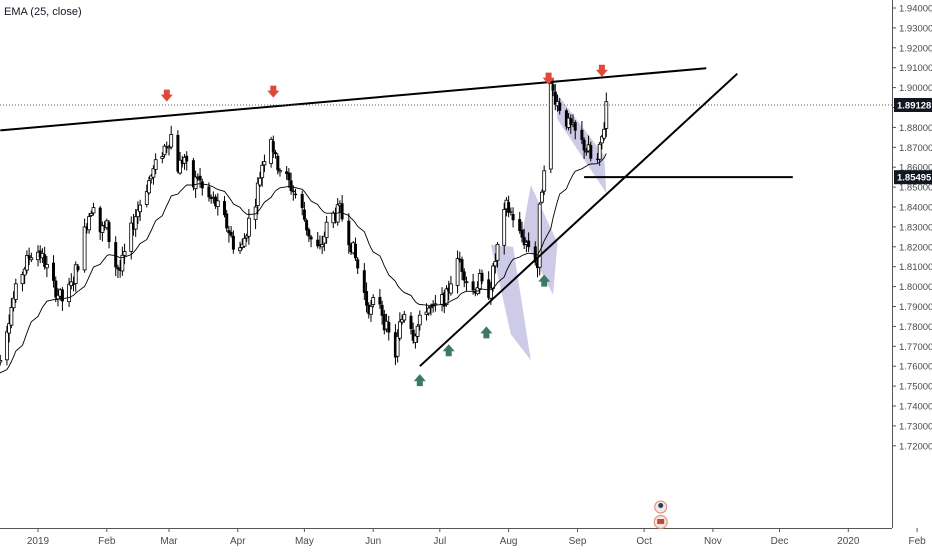 The width and height of the screenshot is (932, 555). Describe the element at coordinates (913, 105) in the screenshot. I see `price-tag` at that location.